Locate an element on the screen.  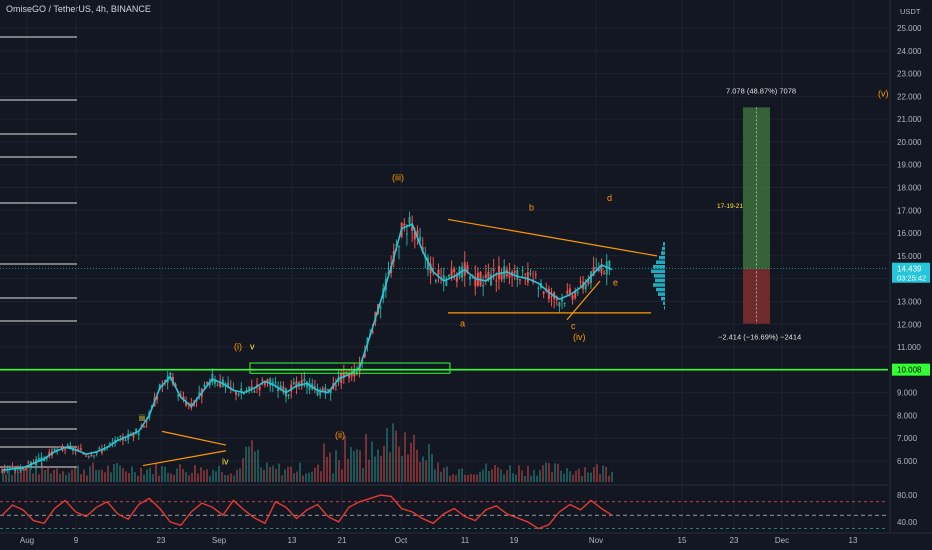
wave-label: v is located at coordinates (252, 346).